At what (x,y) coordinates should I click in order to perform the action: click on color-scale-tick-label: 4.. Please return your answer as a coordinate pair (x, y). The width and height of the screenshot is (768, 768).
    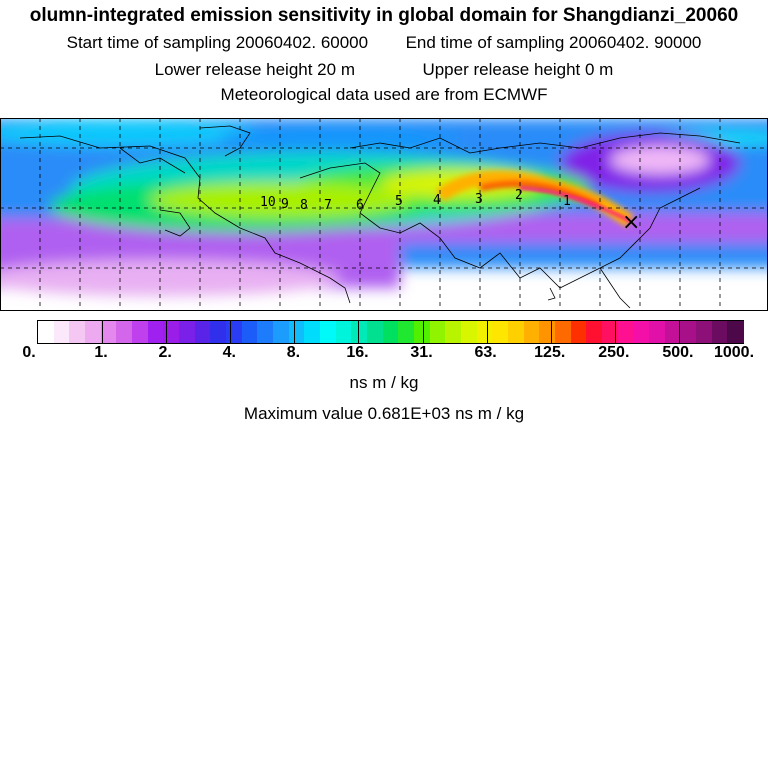
    Looking at the image, I should click on (229, 352).